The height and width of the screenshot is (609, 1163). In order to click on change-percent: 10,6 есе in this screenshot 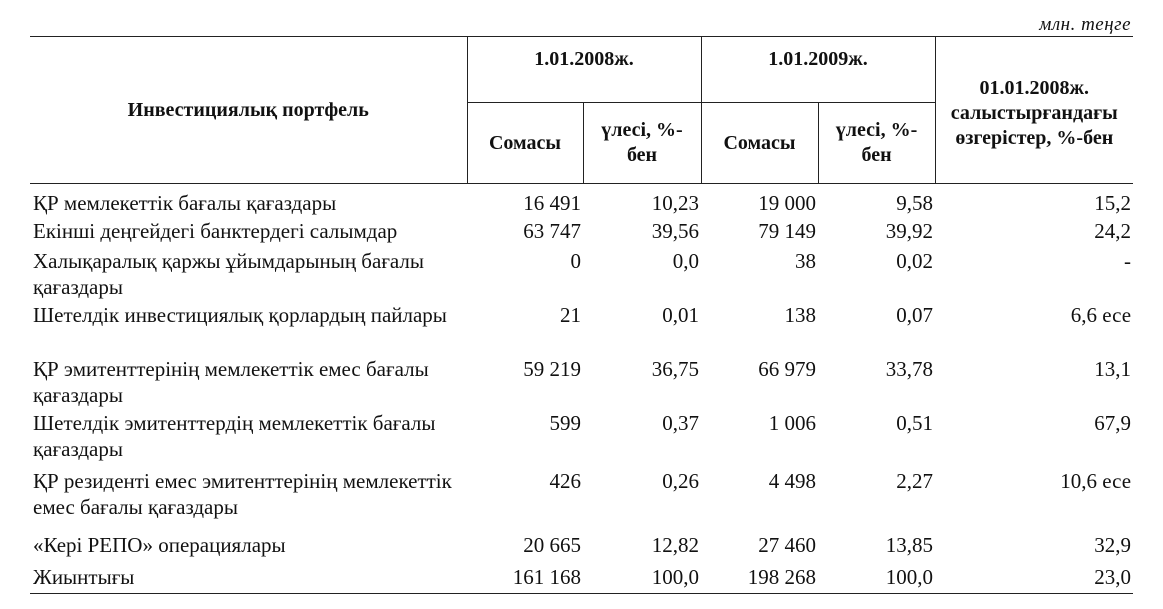, I will do `click(1096, 481)`.